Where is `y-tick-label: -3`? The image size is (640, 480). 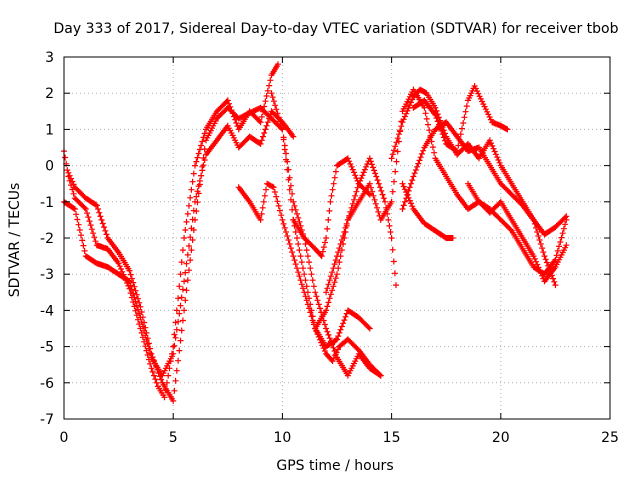 y-tick-label: -3 is located at coordinates (47, 275).